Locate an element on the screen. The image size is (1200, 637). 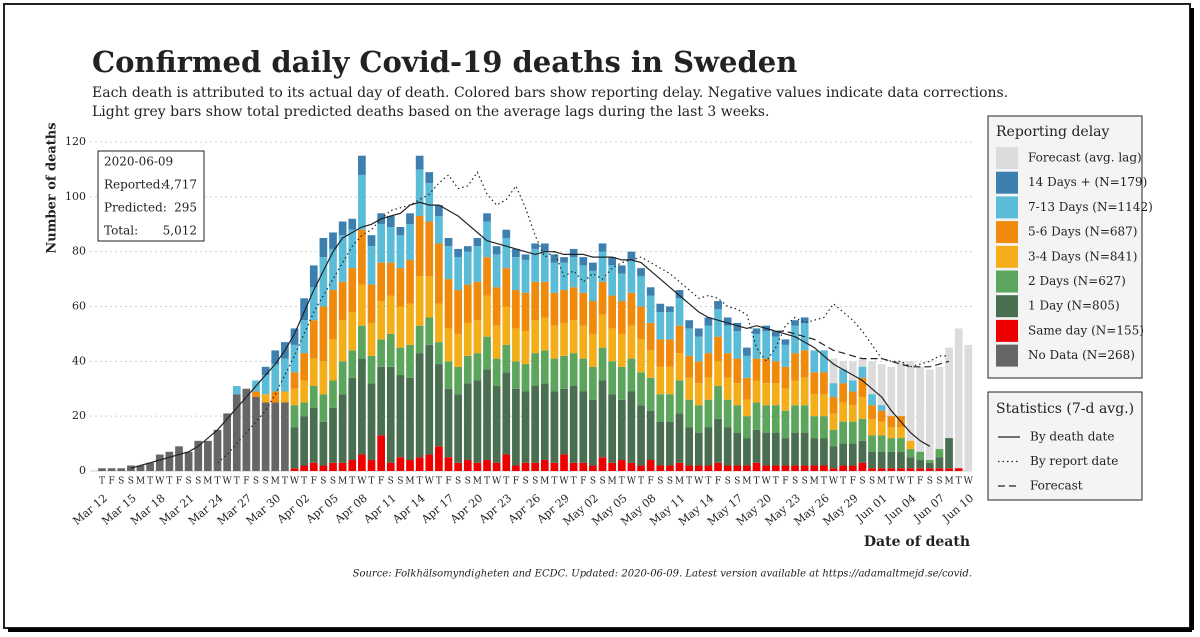
legend-swatch is located at coordinates (1007, 207).